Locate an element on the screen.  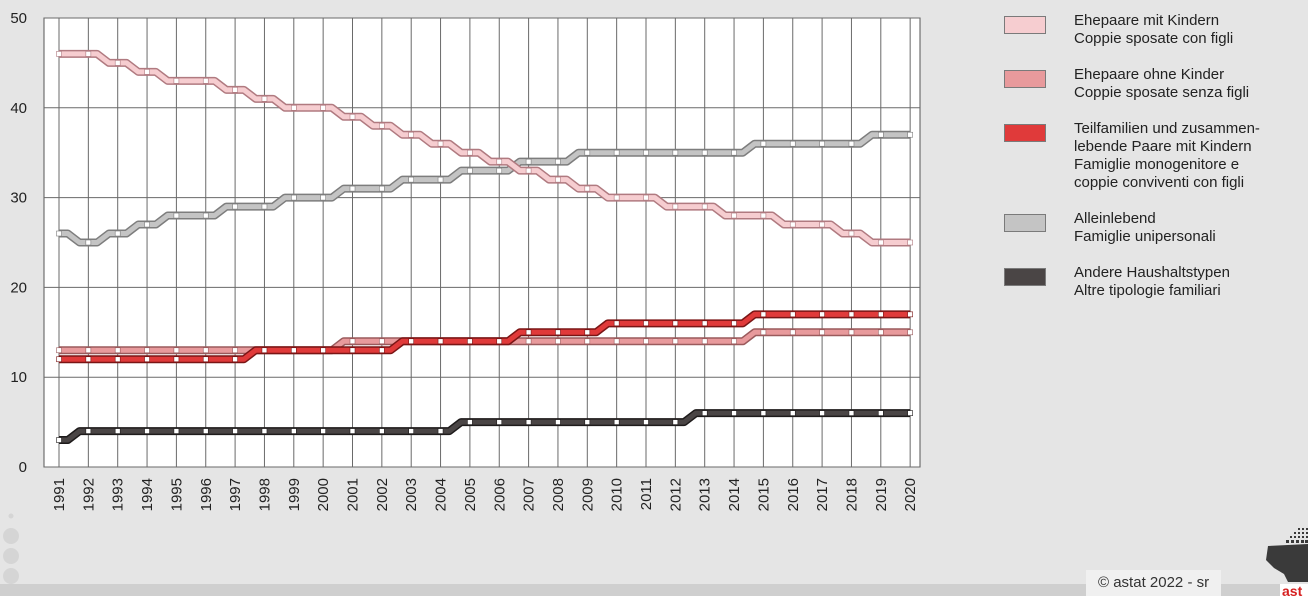
legend-label-line: Famiglie monogenitore e is located at coordinates (1157, 164).